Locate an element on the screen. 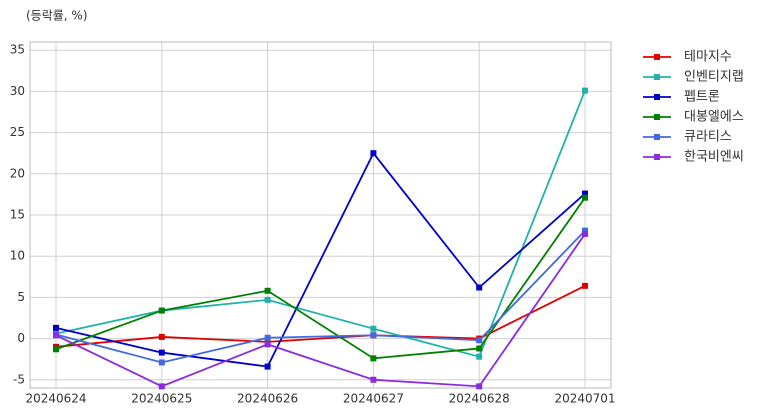 The width and height of the screenshot is (768, 416). x-tick-label: 20240626 is located at coordinates (267, 399).